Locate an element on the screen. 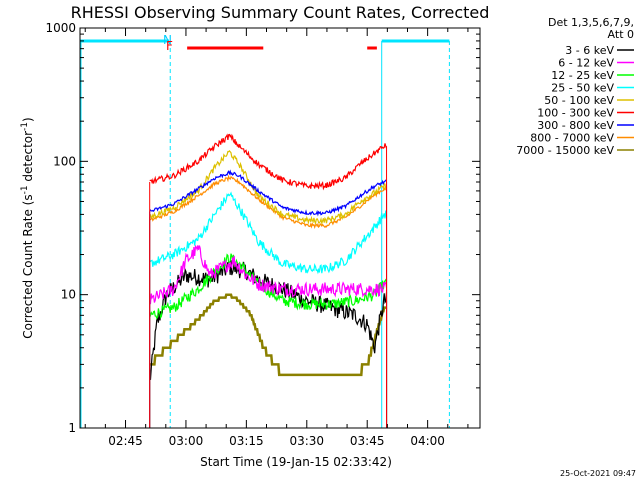  legend-label: 25 - 50 keV is located at coordinates (582, 88).